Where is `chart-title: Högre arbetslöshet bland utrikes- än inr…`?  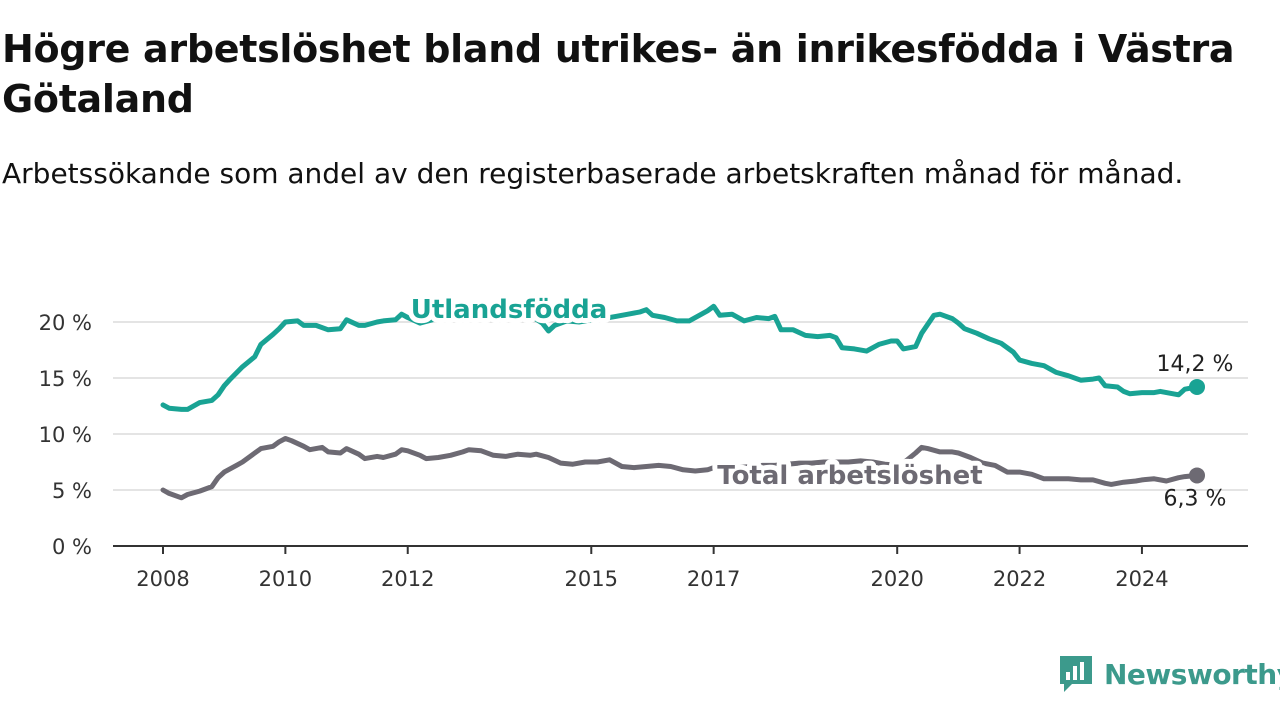 chart-title: Högre arbetslöshet bland utrikes- än inr… is located at coordinates (618, 74).